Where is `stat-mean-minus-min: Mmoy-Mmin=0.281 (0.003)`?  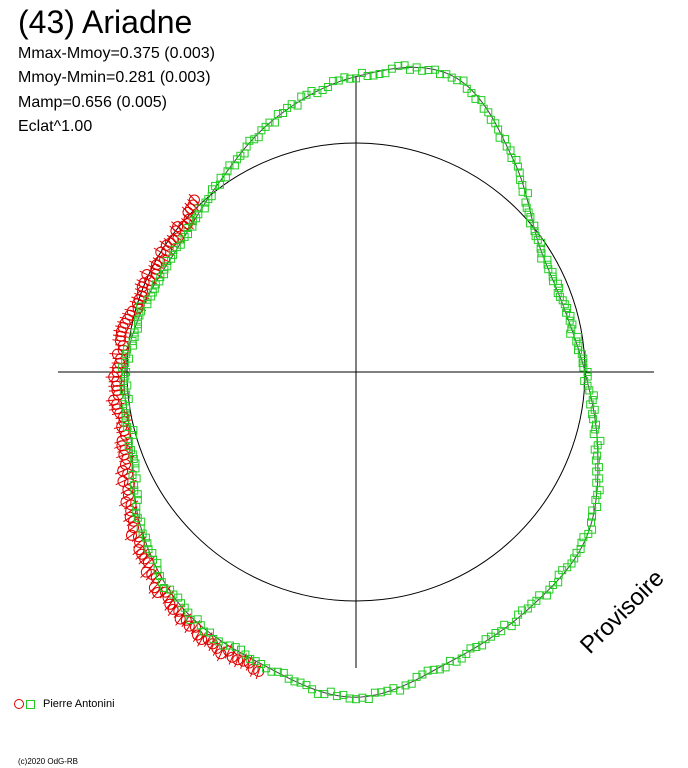
stat-mean-minus-min: Mmoy-Mmin=0.281 (0.003) is located at coordinates (114, 77).